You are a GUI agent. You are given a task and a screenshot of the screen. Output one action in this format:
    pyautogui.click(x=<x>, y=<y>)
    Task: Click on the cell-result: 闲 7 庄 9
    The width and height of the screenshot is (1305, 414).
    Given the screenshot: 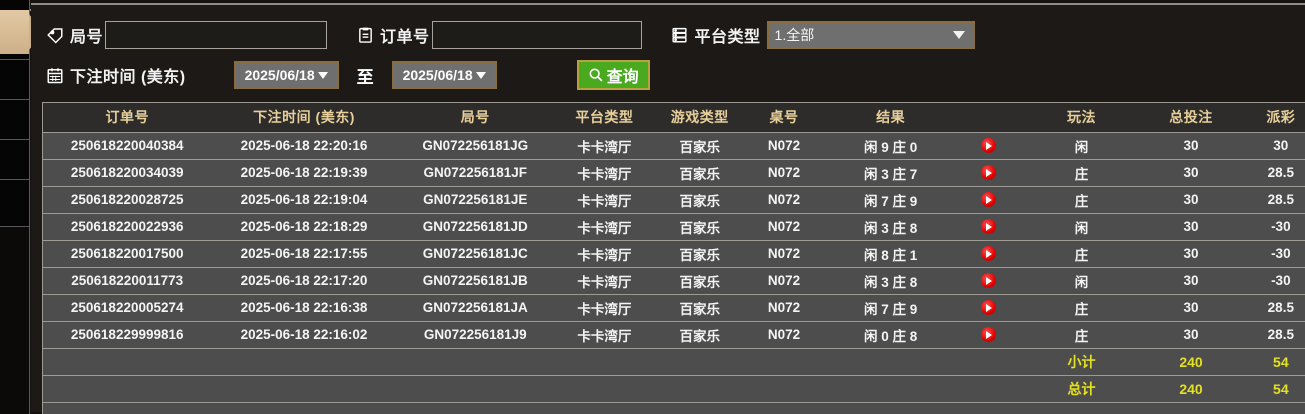 What is the action you would take?
    pyautogui.click(x=891, y=200)
    